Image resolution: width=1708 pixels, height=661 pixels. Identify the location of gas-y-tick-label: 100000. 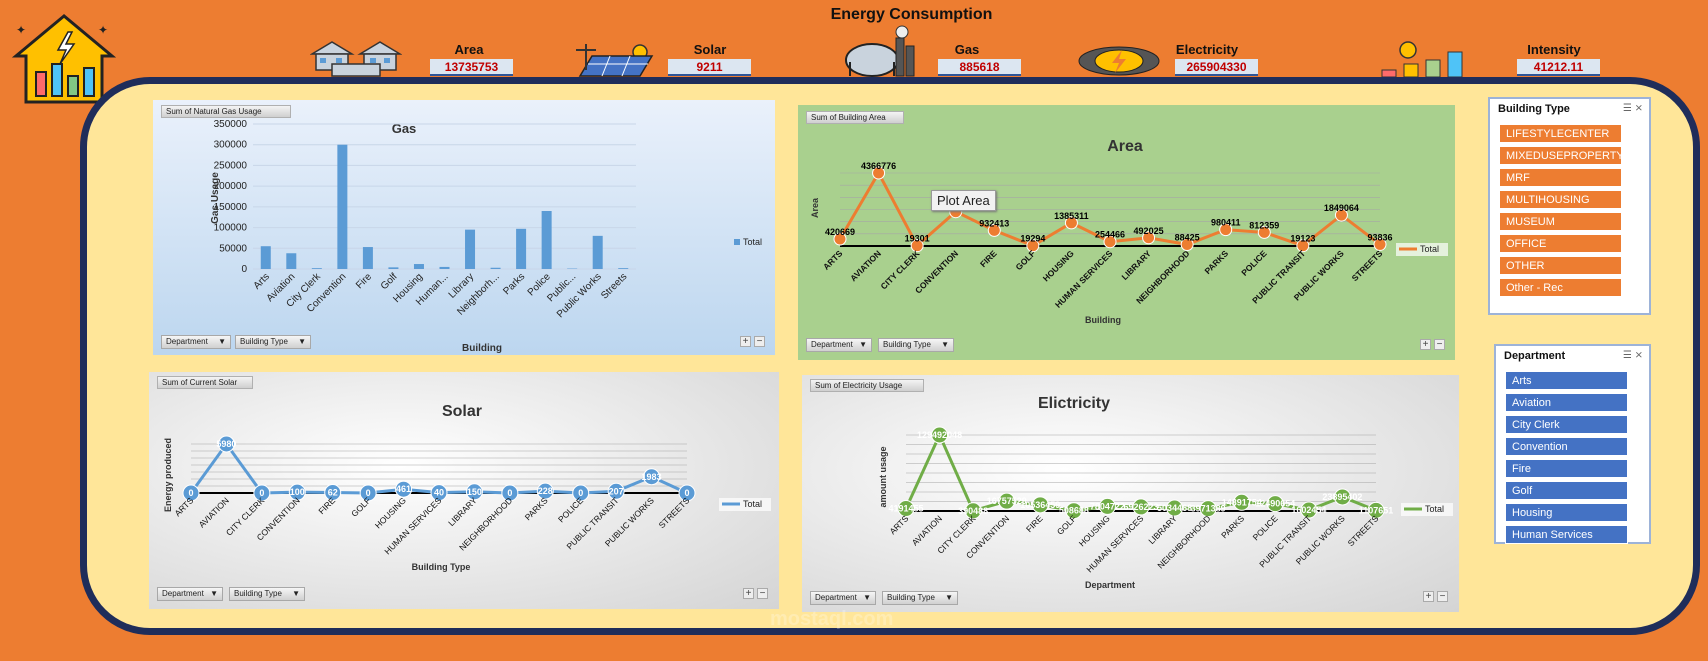
(231, 228).